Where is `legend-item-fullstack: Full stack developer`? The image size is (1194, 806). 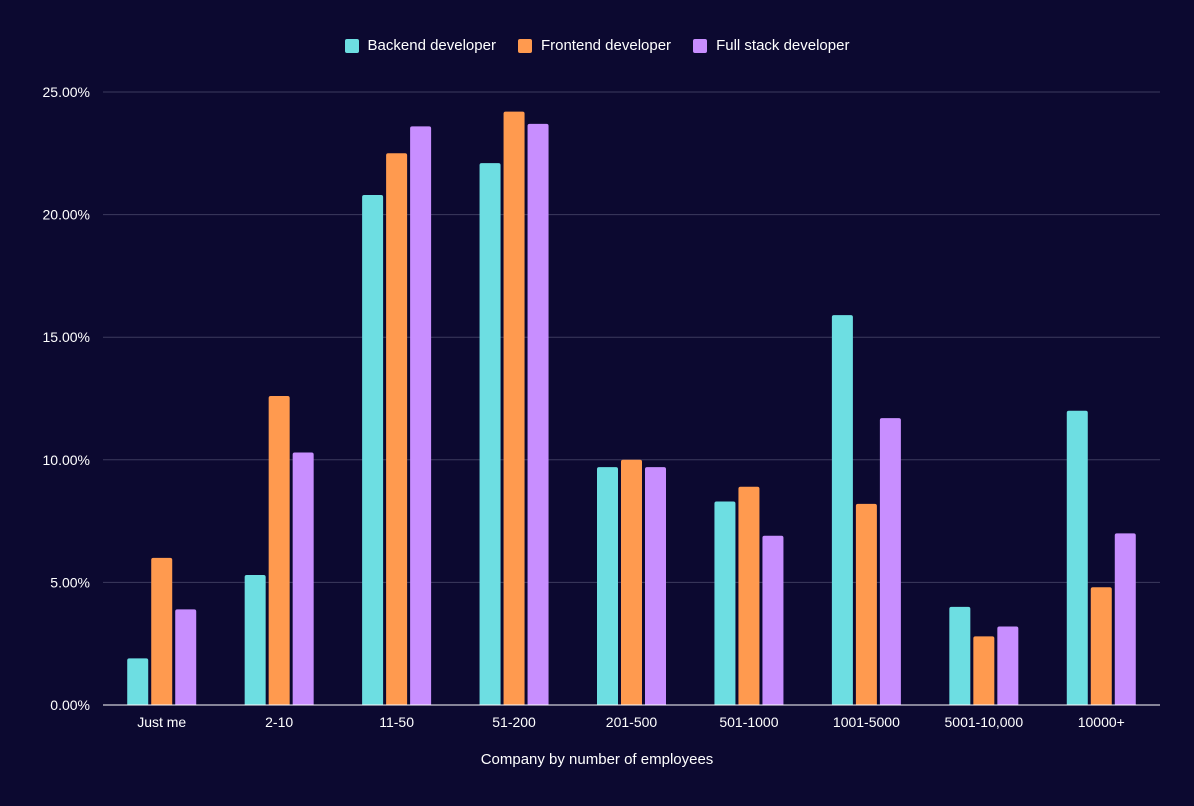 legend-item-fullstack: Full stack developer is located at coordinates (771, 45).